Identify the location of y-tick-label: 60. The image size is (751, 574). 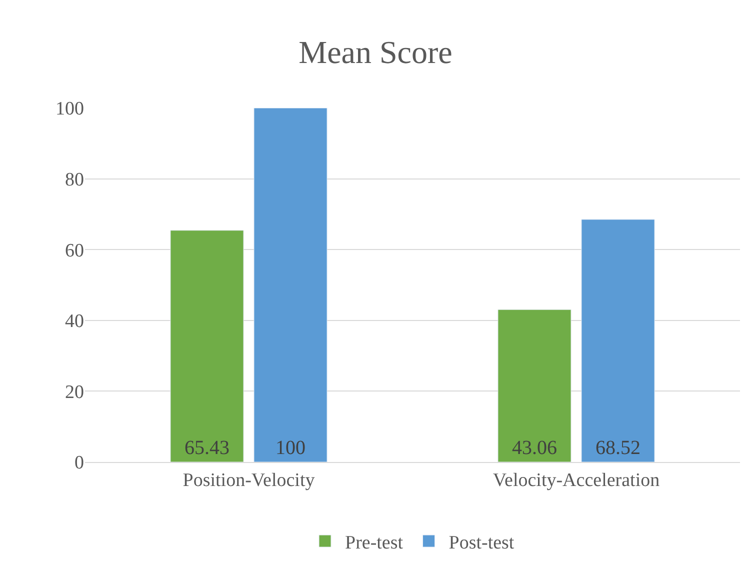
(74, 251).